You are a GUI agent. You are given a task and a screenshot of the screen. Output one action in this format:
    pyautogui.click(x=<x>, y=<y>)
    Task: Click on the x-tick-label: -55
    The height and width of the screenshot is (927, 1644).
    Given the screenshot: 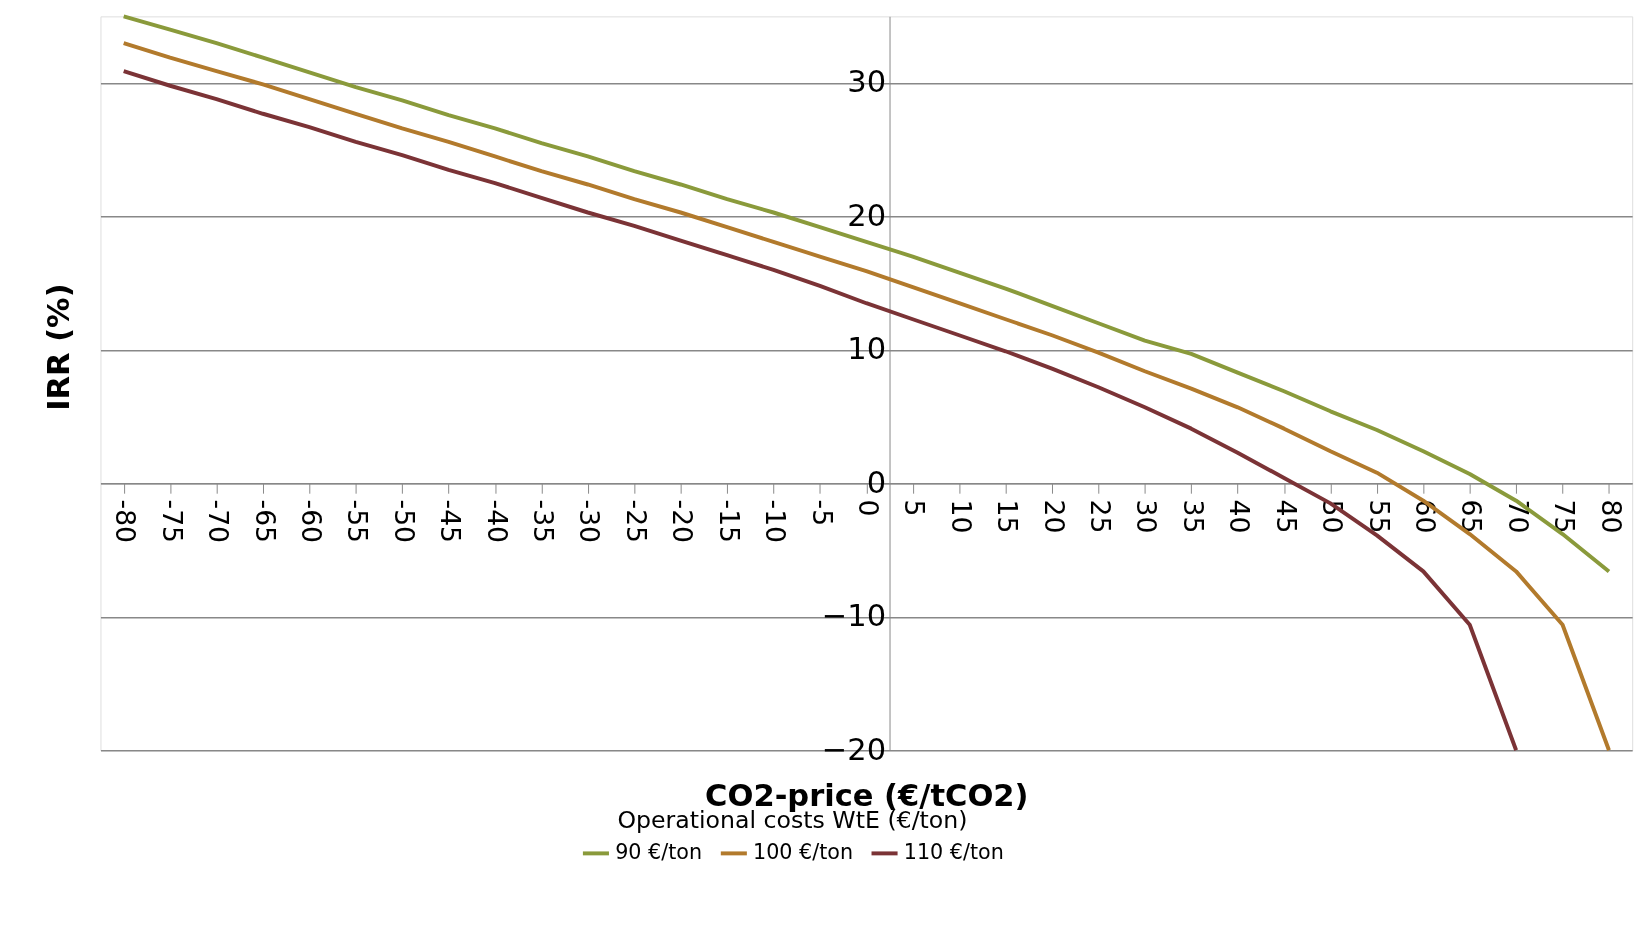 What is the action you would take?
    pyautogui.click(x=358, y=521)
    